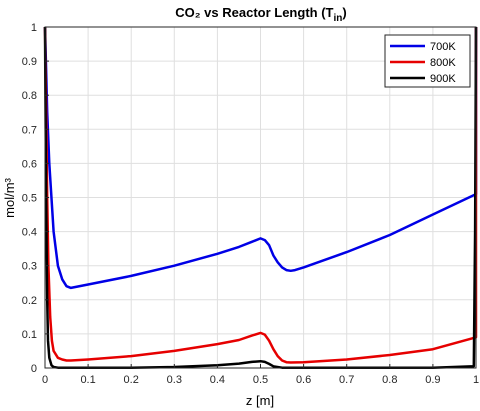  Describe the element at coordinates (346, 380) in the screenshot. I see `x-tick-label: 0.7` at that location.